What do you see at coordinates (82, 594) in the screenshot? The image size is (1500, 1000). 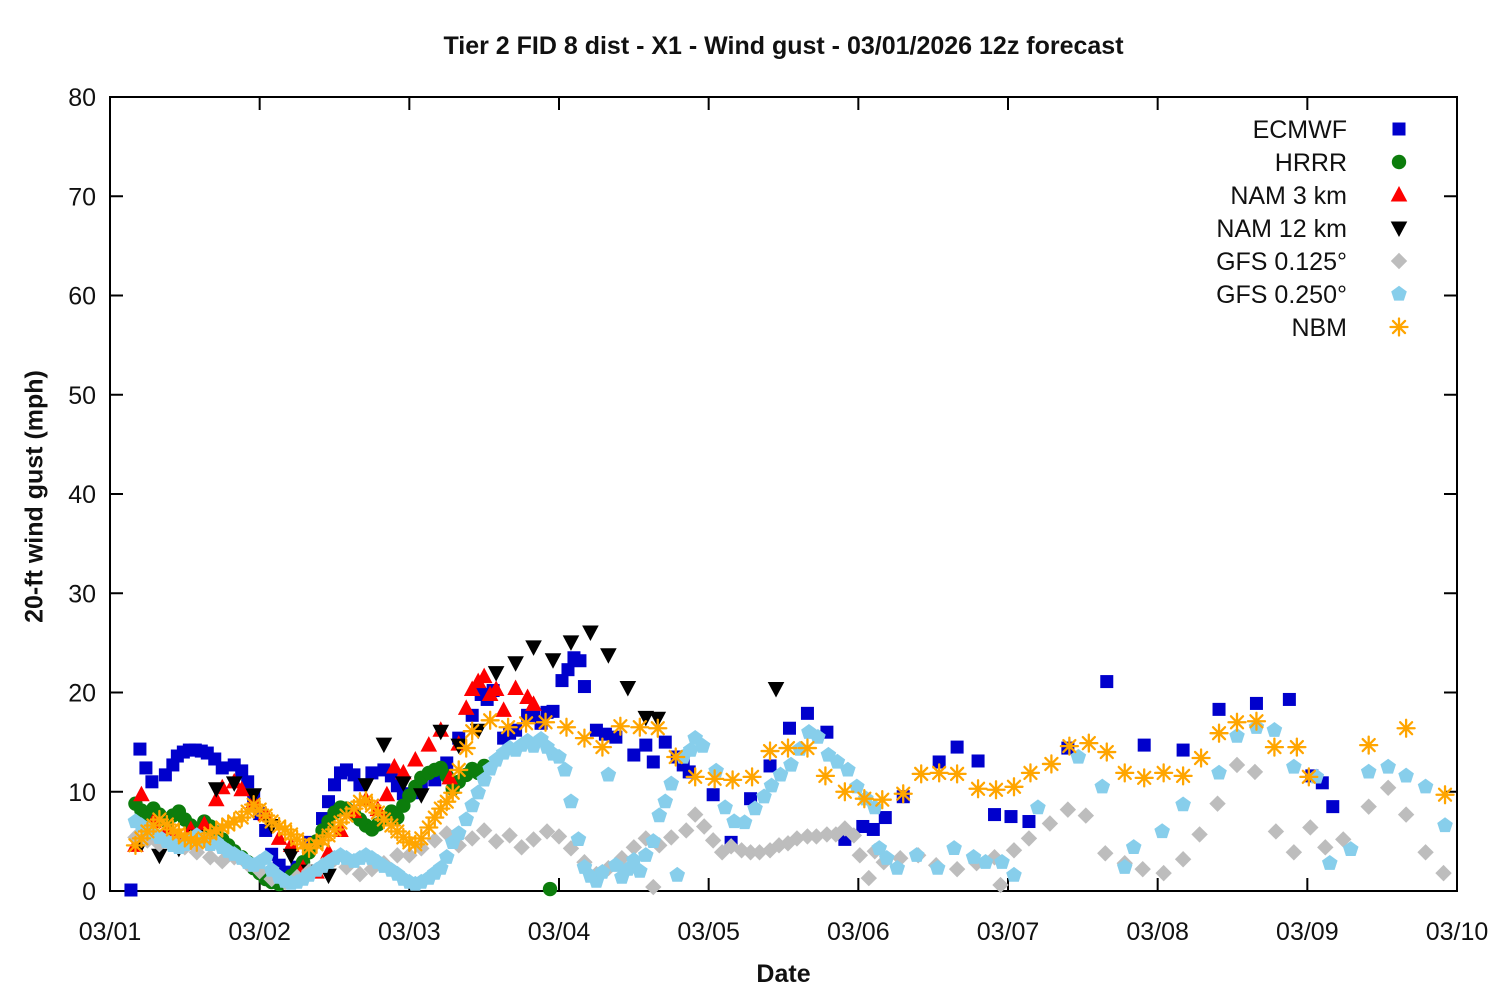 I see `y-tick-label: 30` at bounding box center [82, 594].